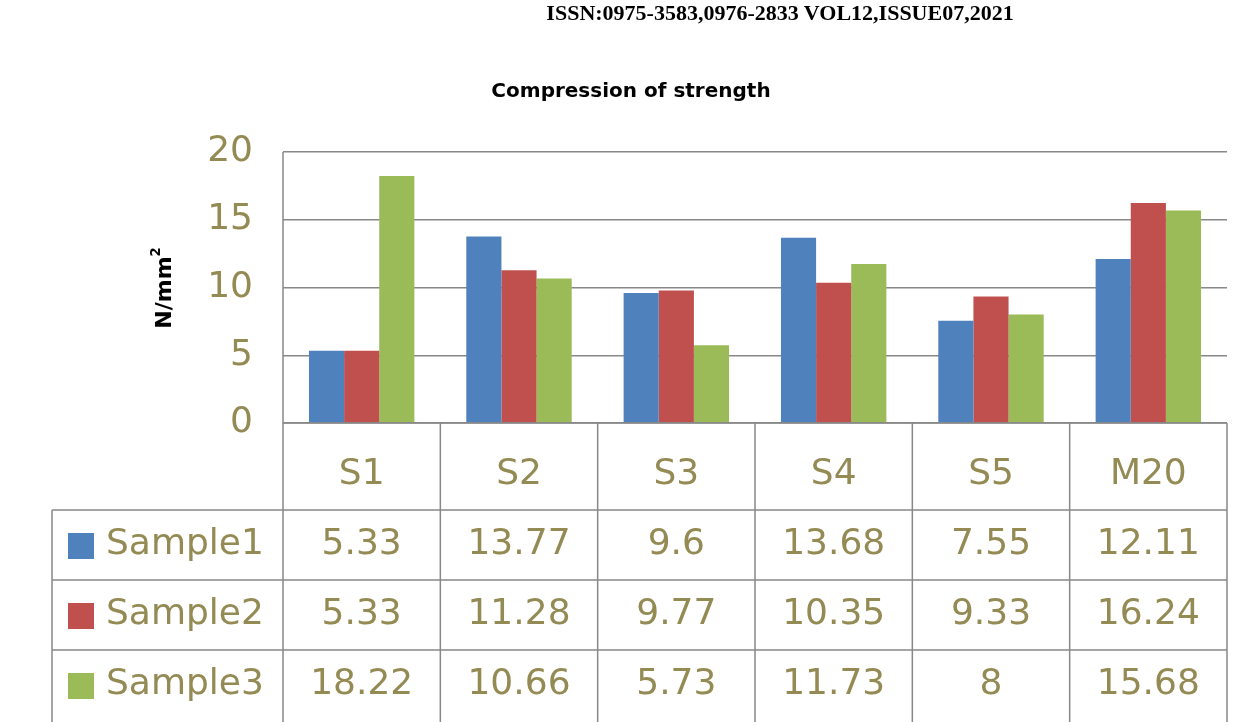 This screenshot has width=1257, height=722. What do you see at coordinates (241, 352) in the screenshot?
I see `y-tick-label: 5` at bounding box center [241, 352].